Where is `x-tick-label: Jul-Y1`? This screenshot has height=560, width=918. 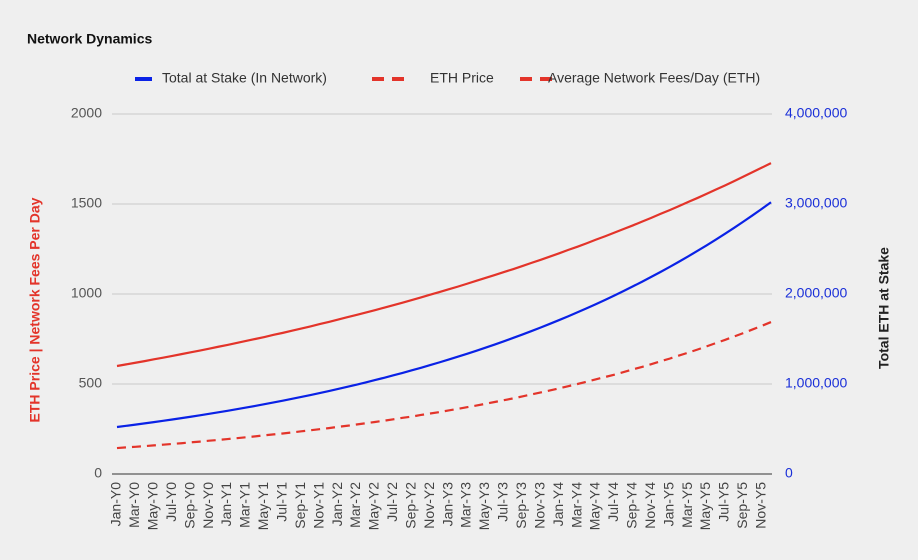 x-tick-label: Jul-Y1 is located at coordinates (282, 502).